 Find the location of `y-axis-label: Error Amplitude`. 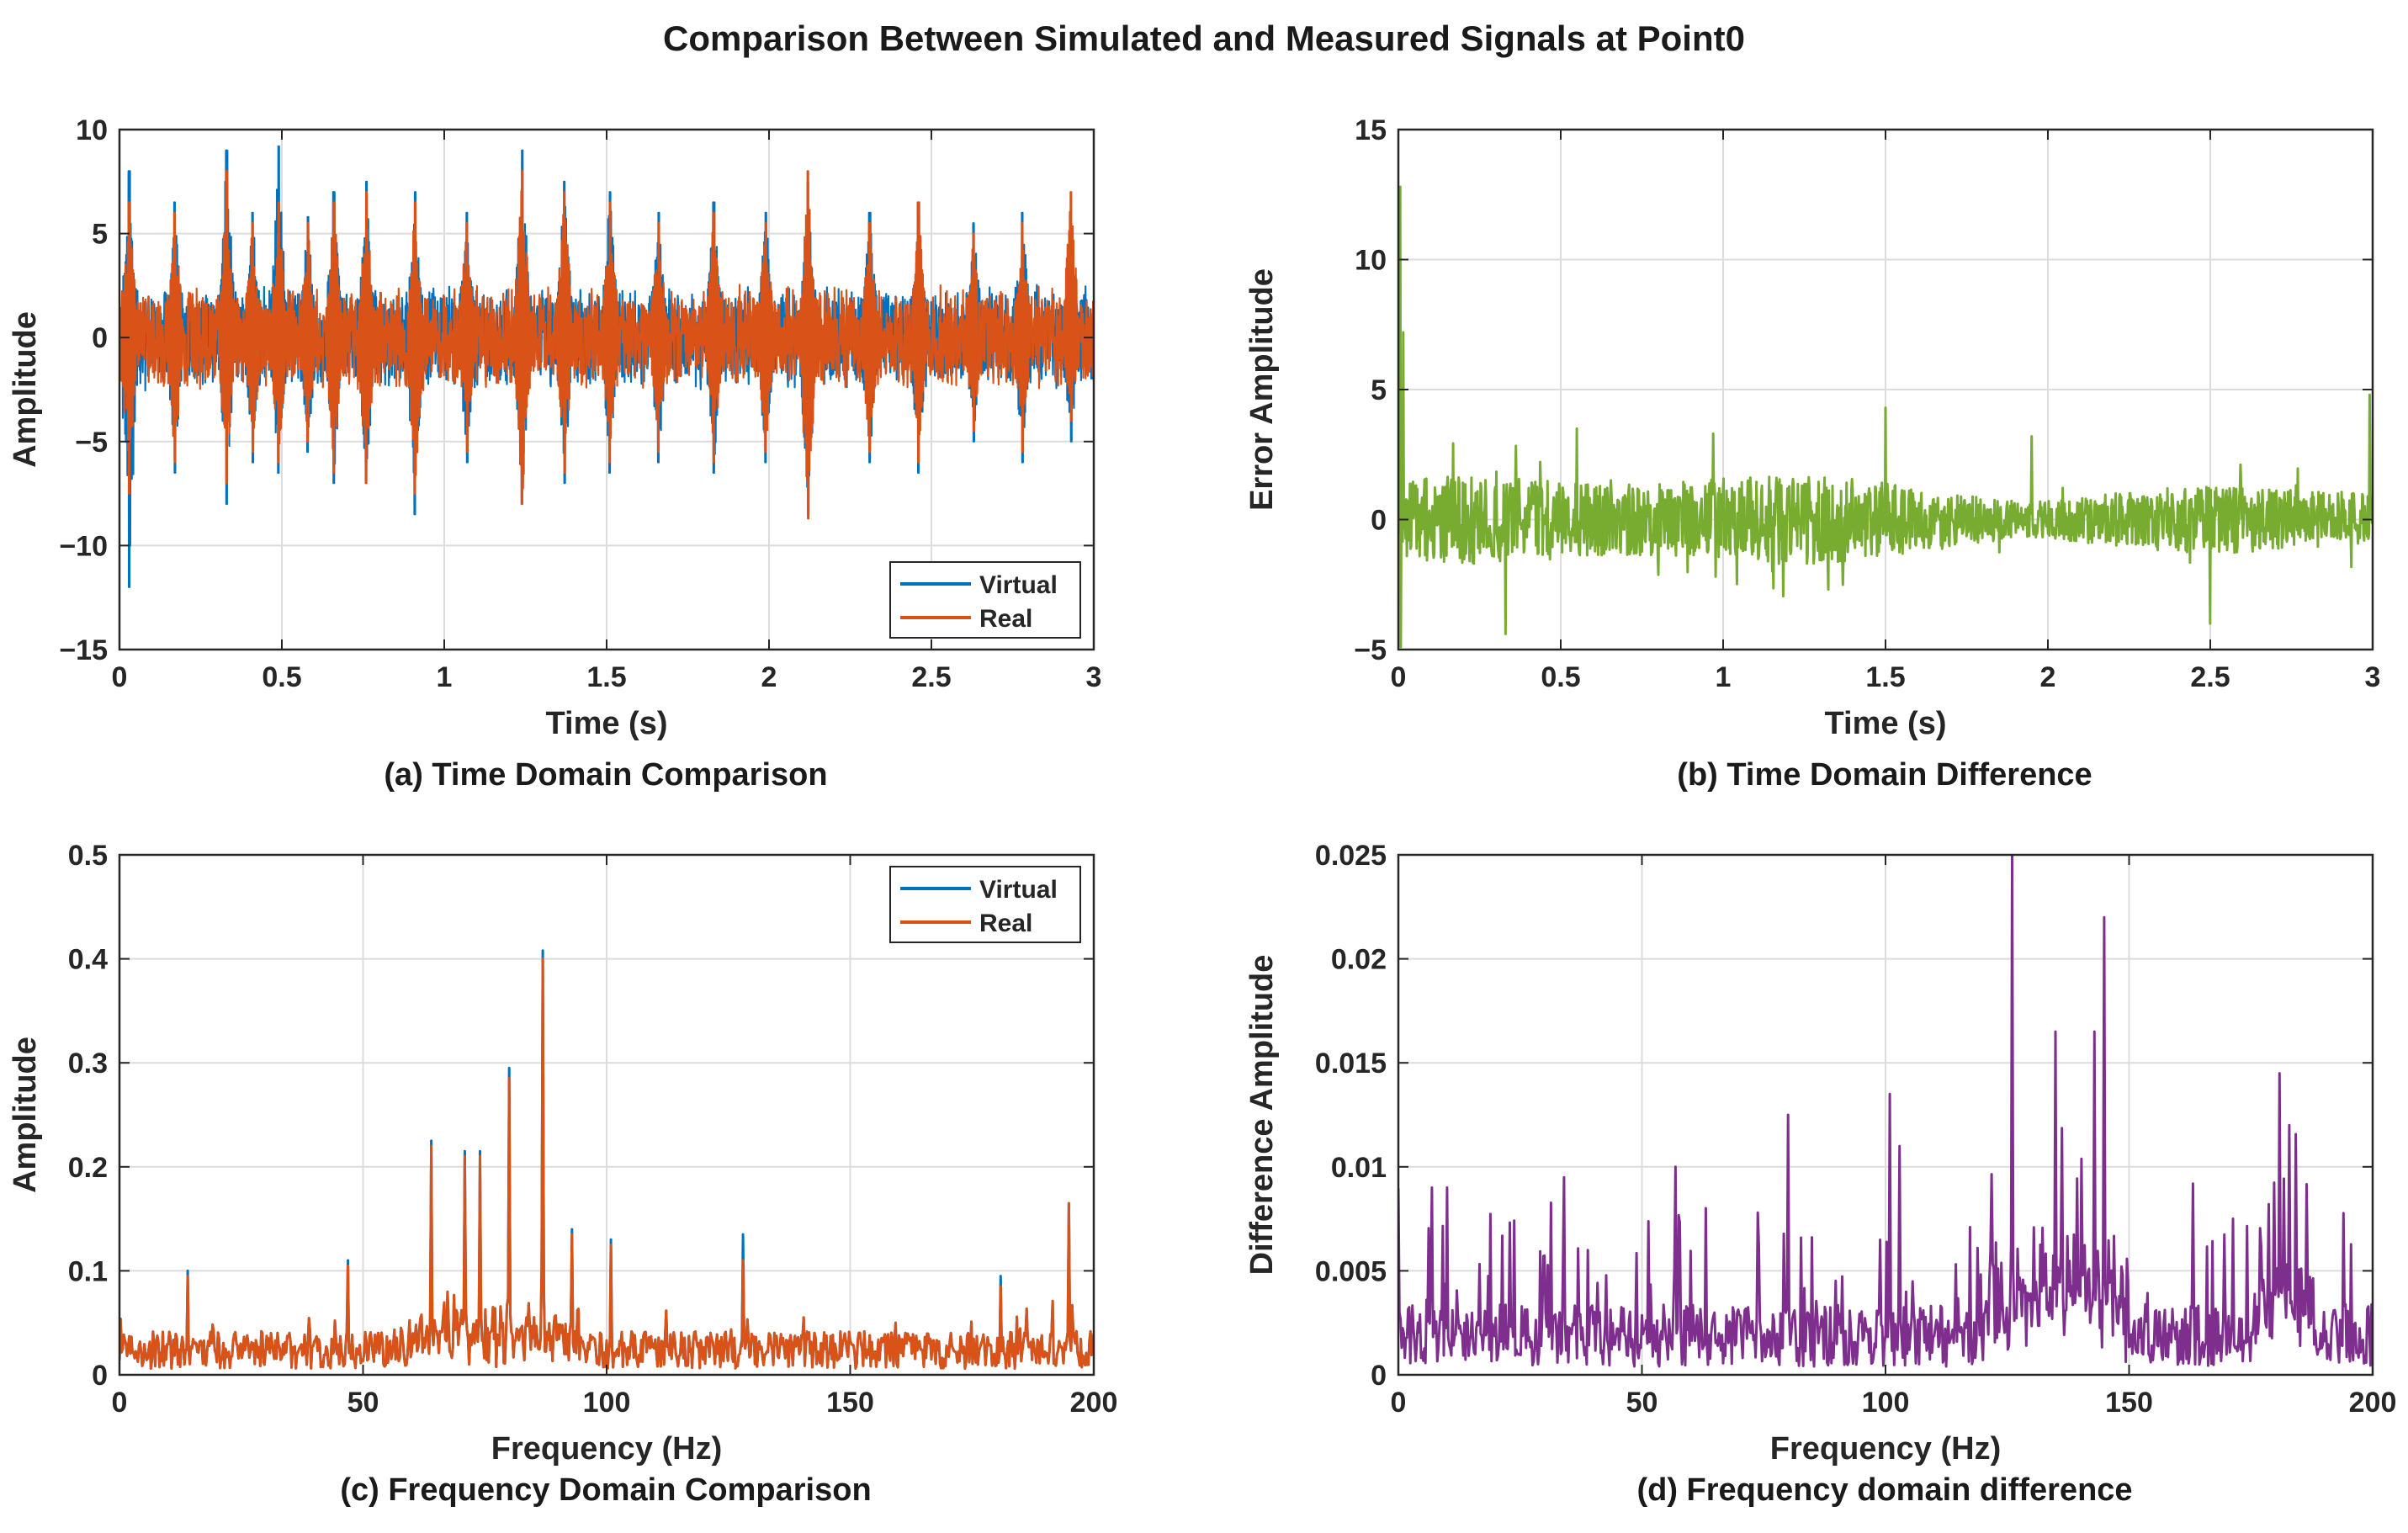

y-axis-label: Error Amplitude is located at coordinates (1262, 389).